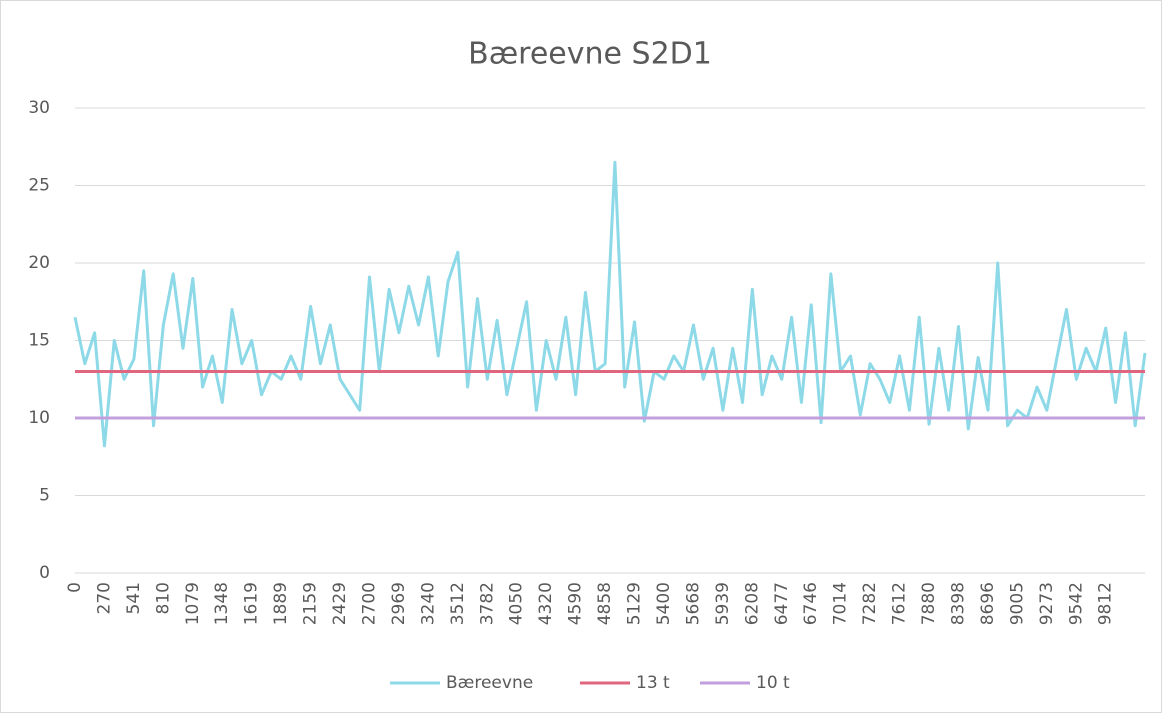 The height and width of the screenshot is (713, 1162). What do you see at coordinates (782, 603) in the screenshot?
I see `x-tick-label: 6477` at bounding box center [782, 603].